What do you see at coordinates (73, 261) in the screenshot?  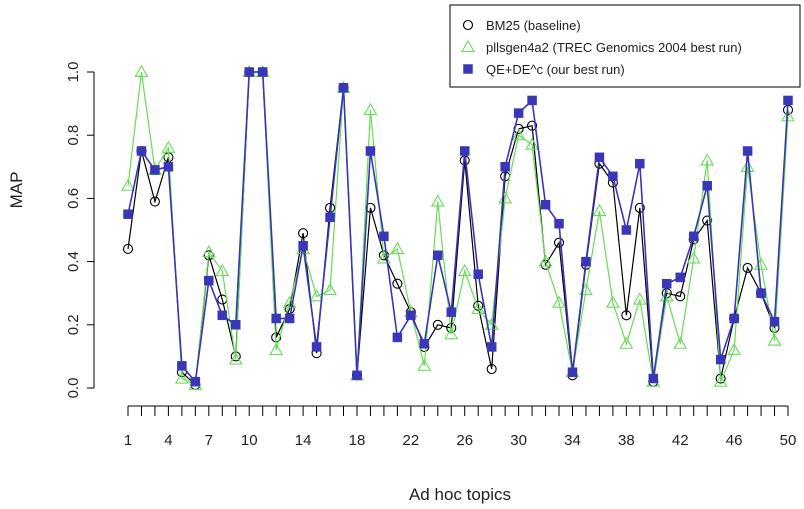 I see `y-tick-label: 0.4` at bounding box center [73, 261].